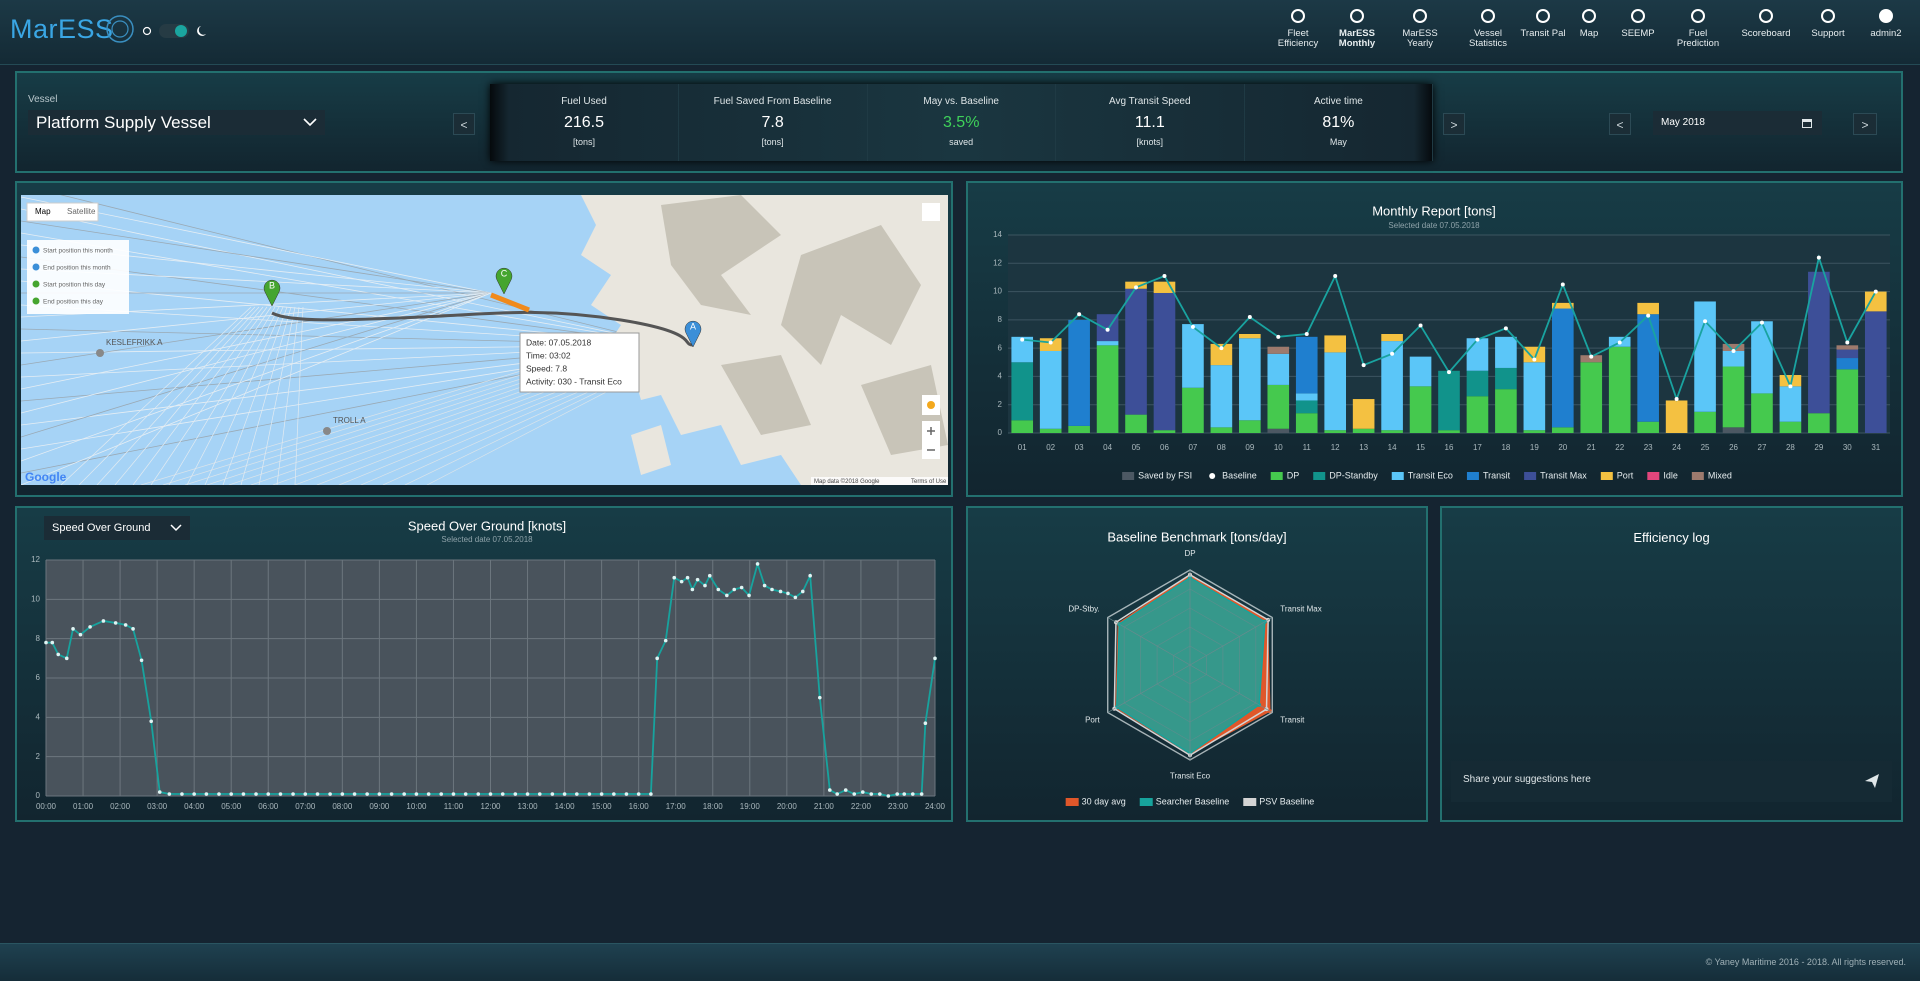 Image resolution: width=1920 pixels, height=981 pixels. I want to click on speed-select: Speed Over Ground, so click(117, 528).